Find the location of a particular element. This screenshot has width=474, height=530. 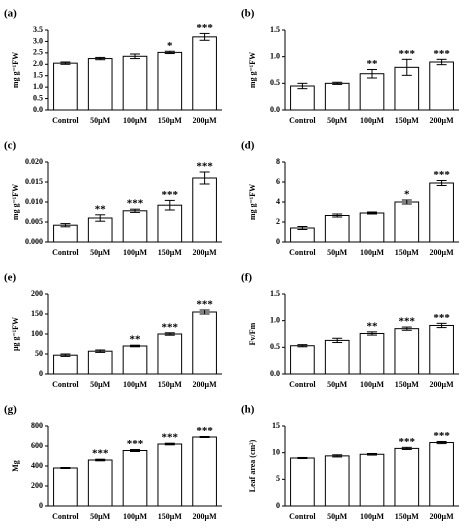

y-tick-label: 150 is located at coordinates (37, 313).